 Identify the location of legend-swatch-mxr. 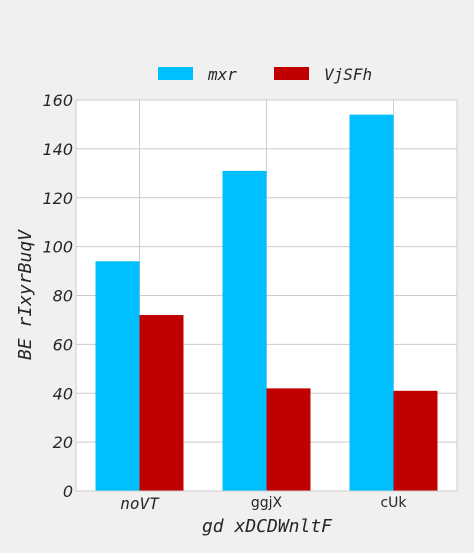
(175, 73).